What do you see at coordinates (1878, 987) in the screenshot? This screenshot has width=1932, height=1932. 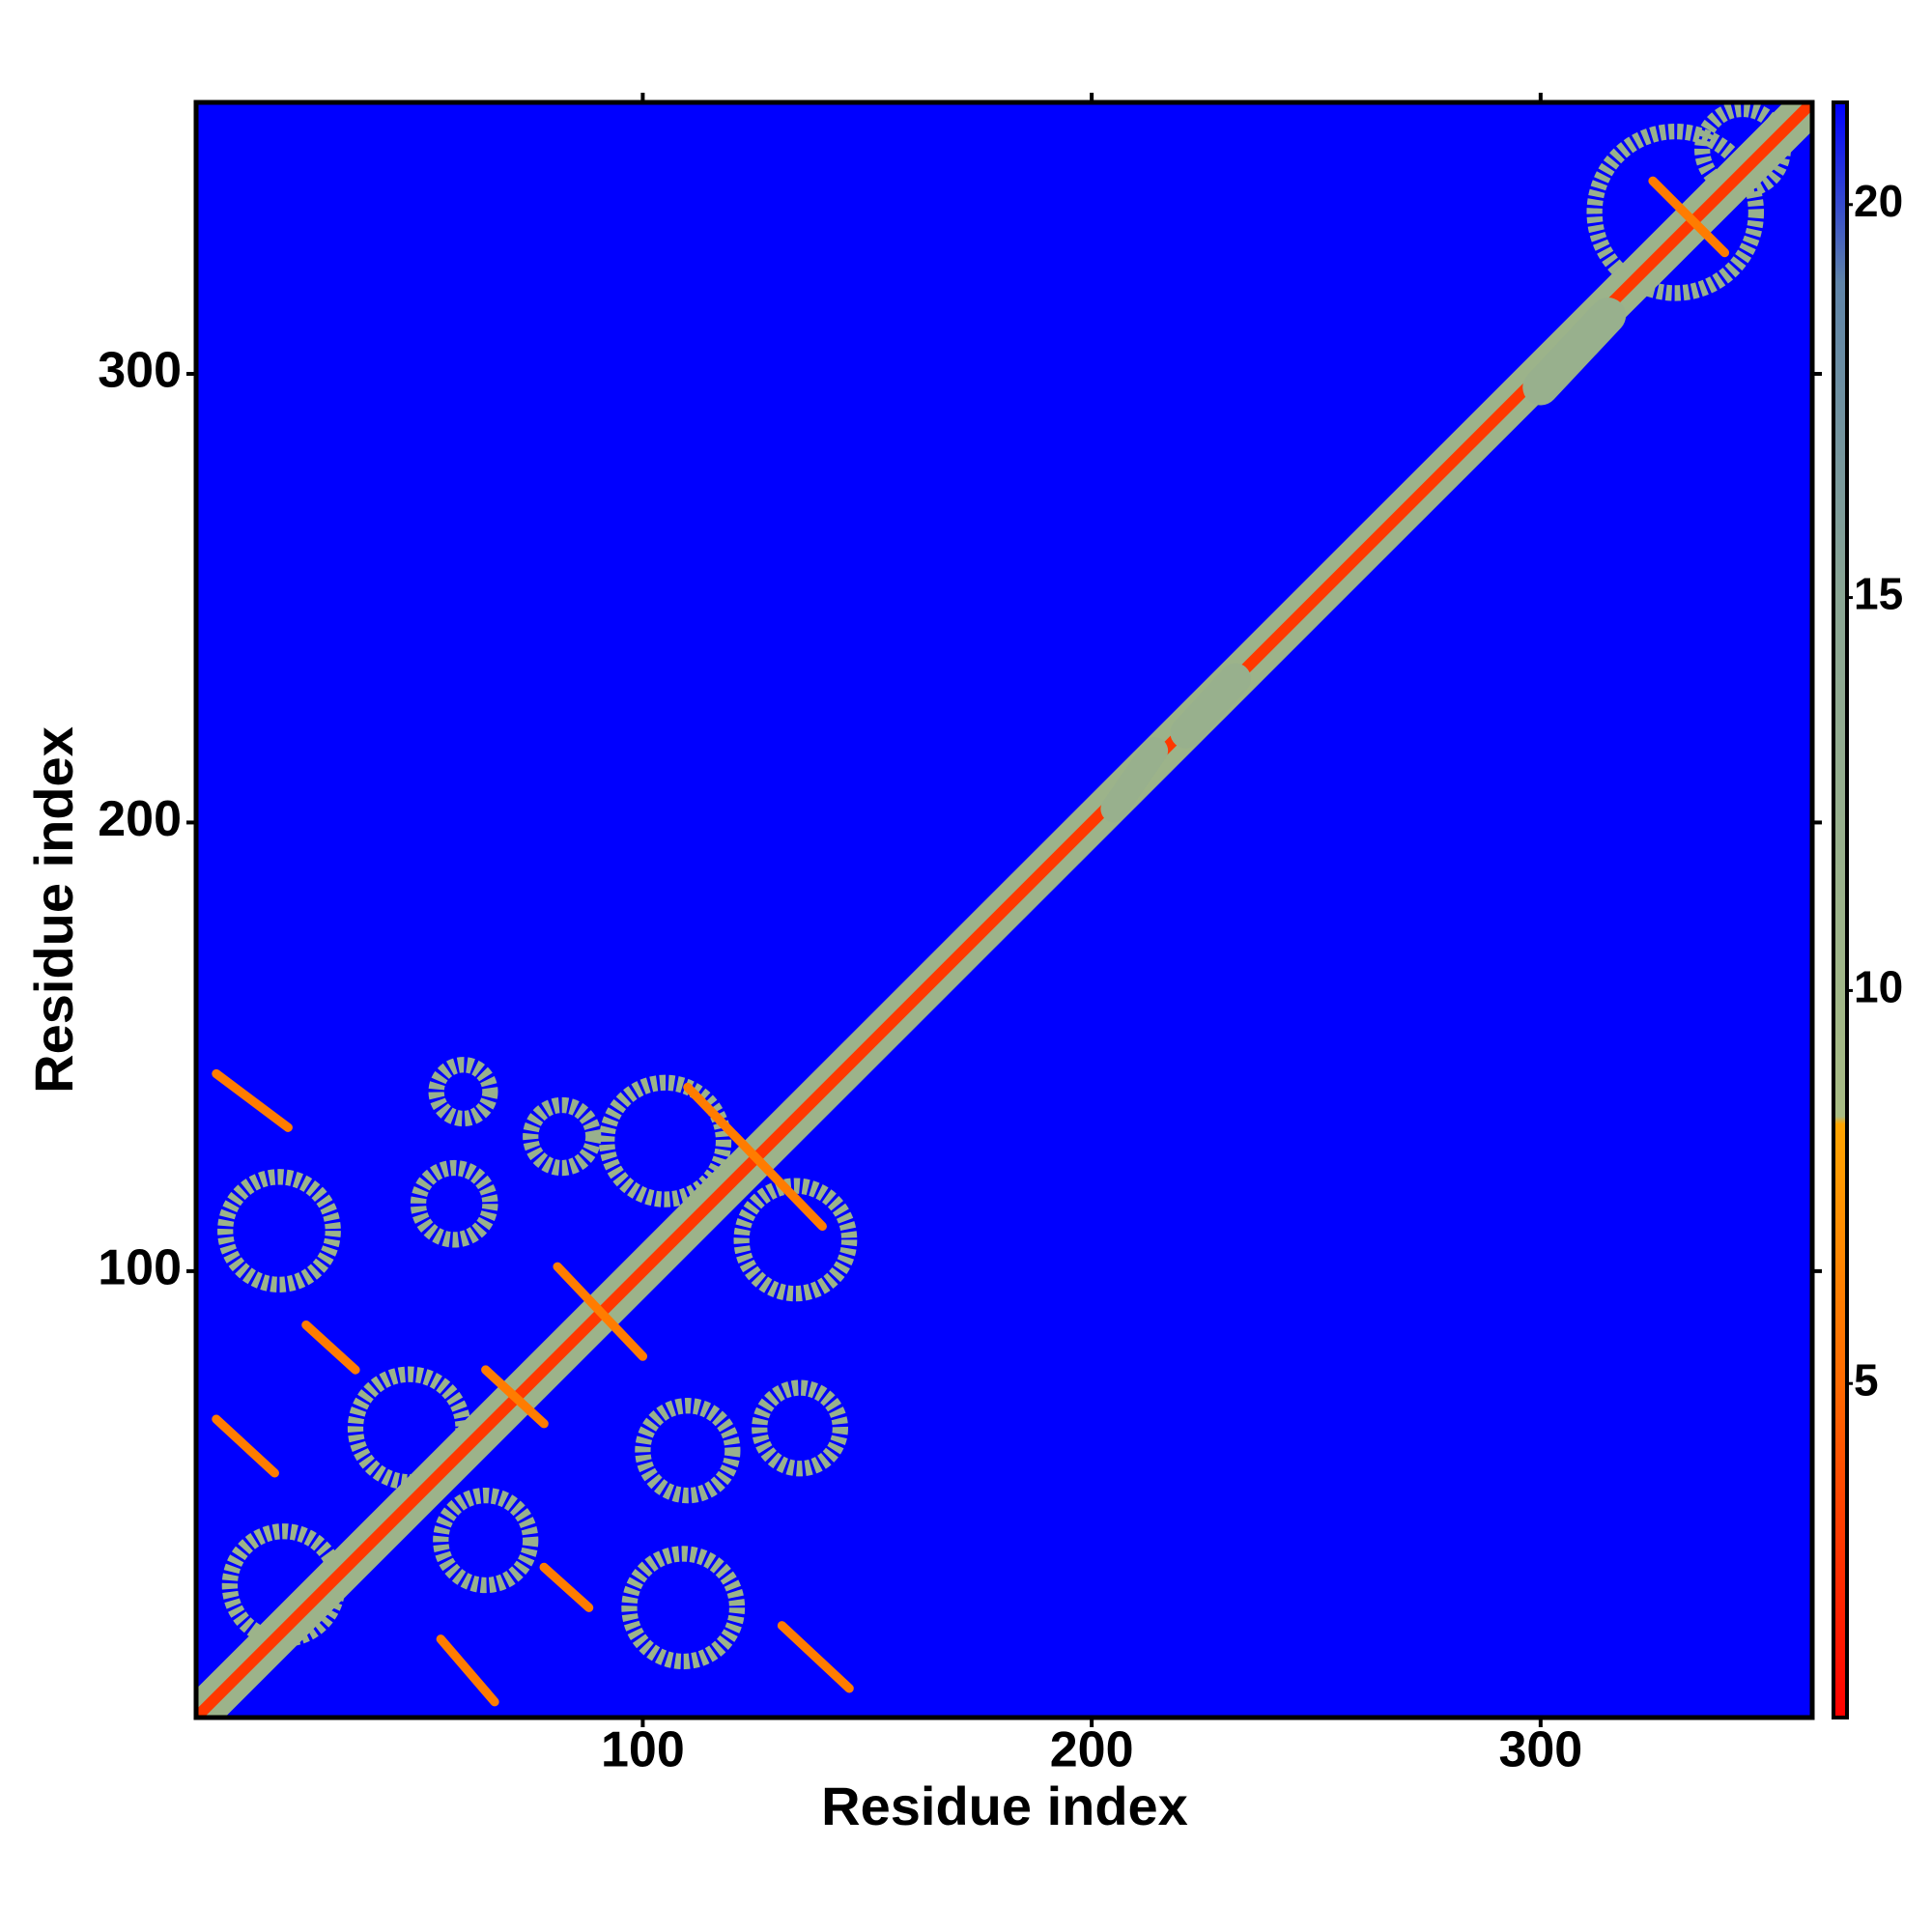 I see `colorbar-tick-label: 10` at bounding box center [1878, 987].